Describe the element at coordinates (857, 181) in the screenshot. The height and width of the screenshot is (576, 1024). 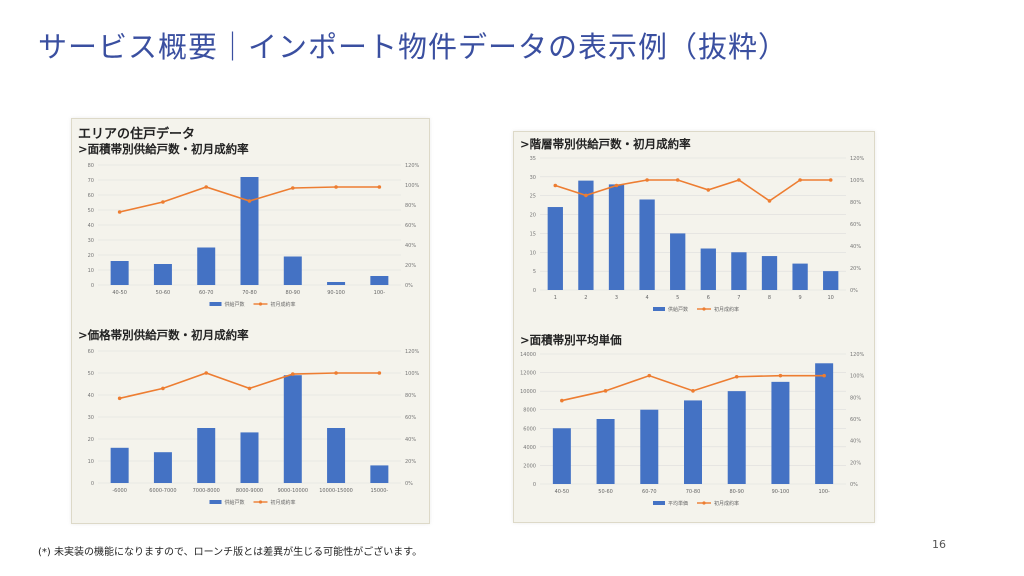
I see `y2-tick-label: 100%` at that location.